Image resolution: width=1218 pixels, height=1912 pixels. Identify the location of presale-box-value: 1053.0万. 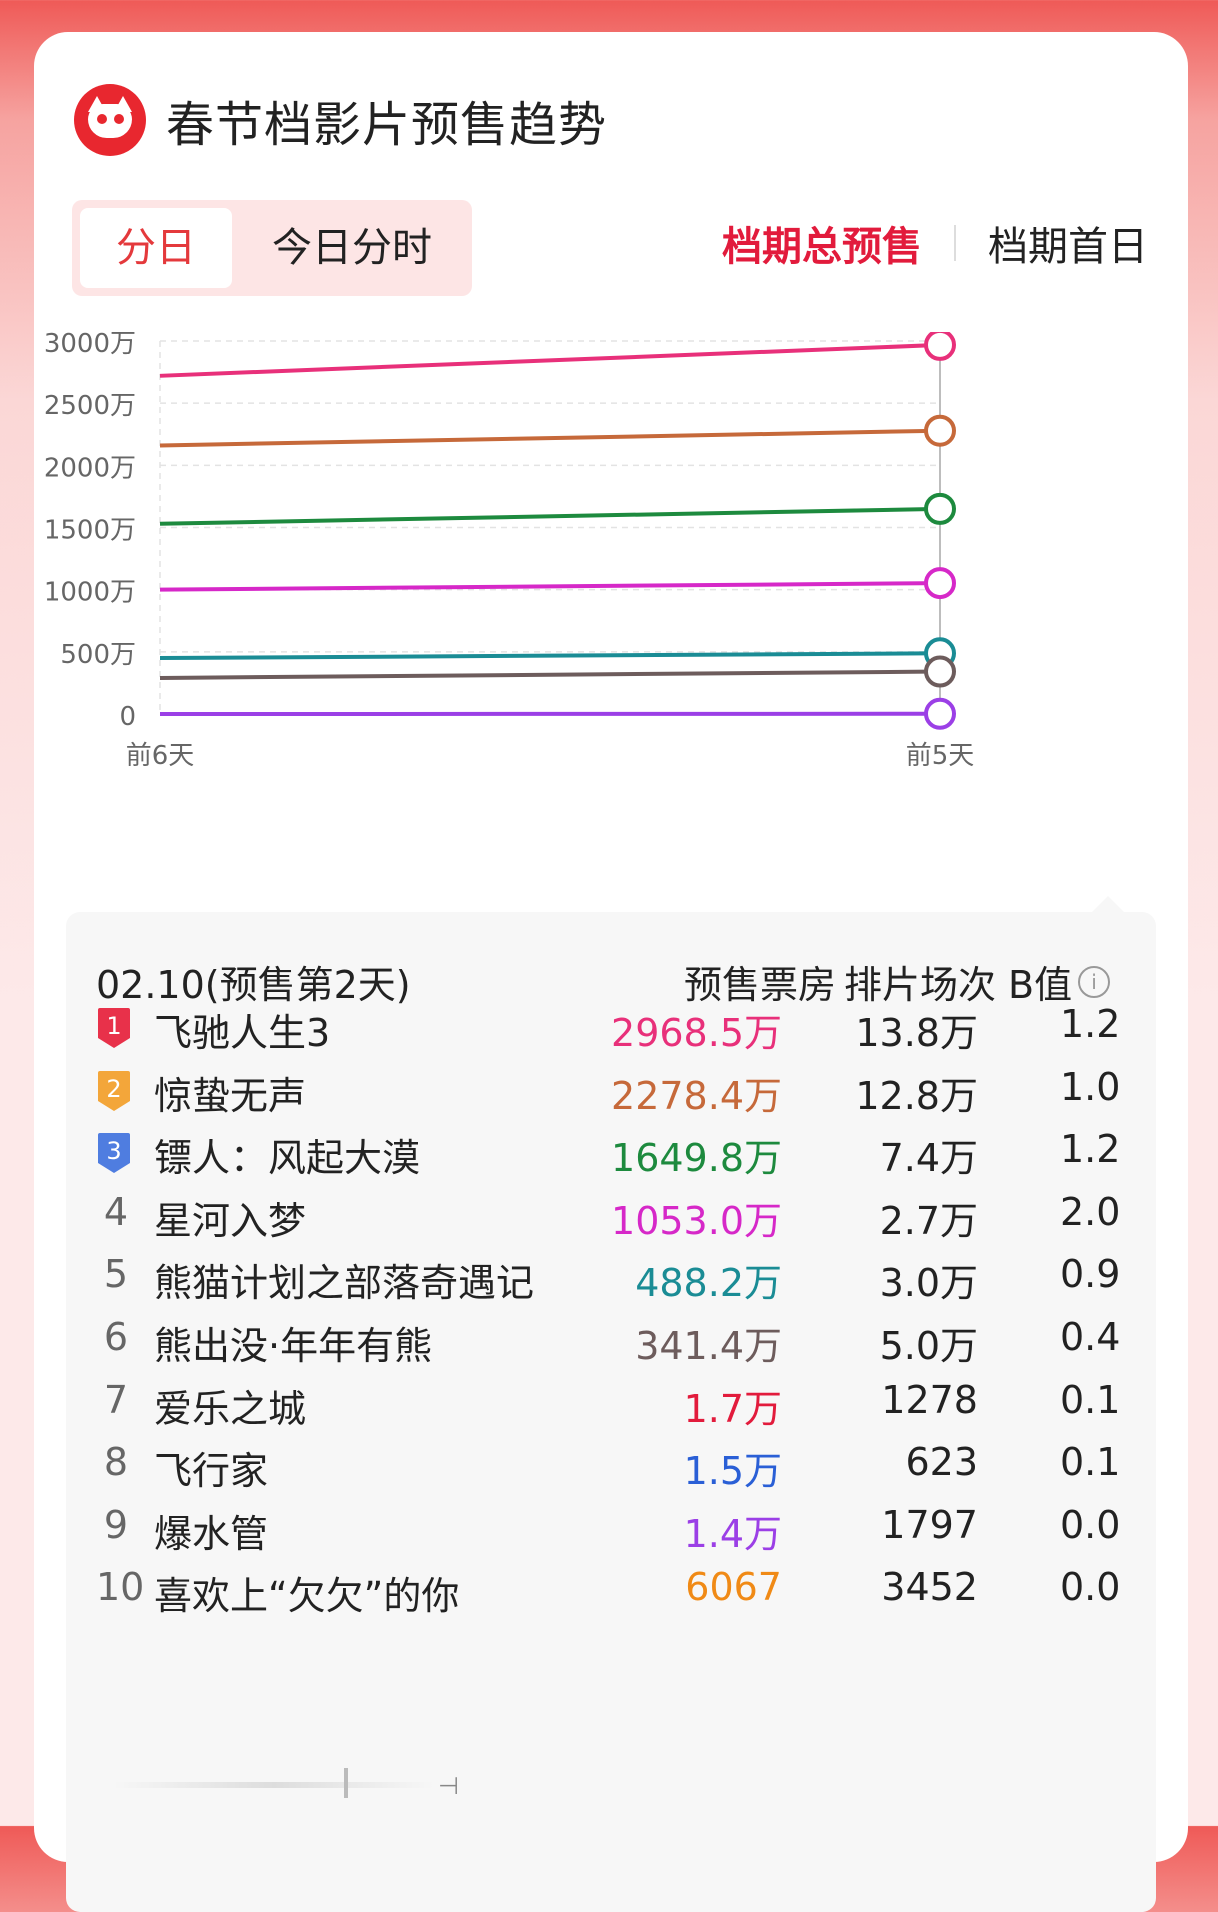
(696, 1217).